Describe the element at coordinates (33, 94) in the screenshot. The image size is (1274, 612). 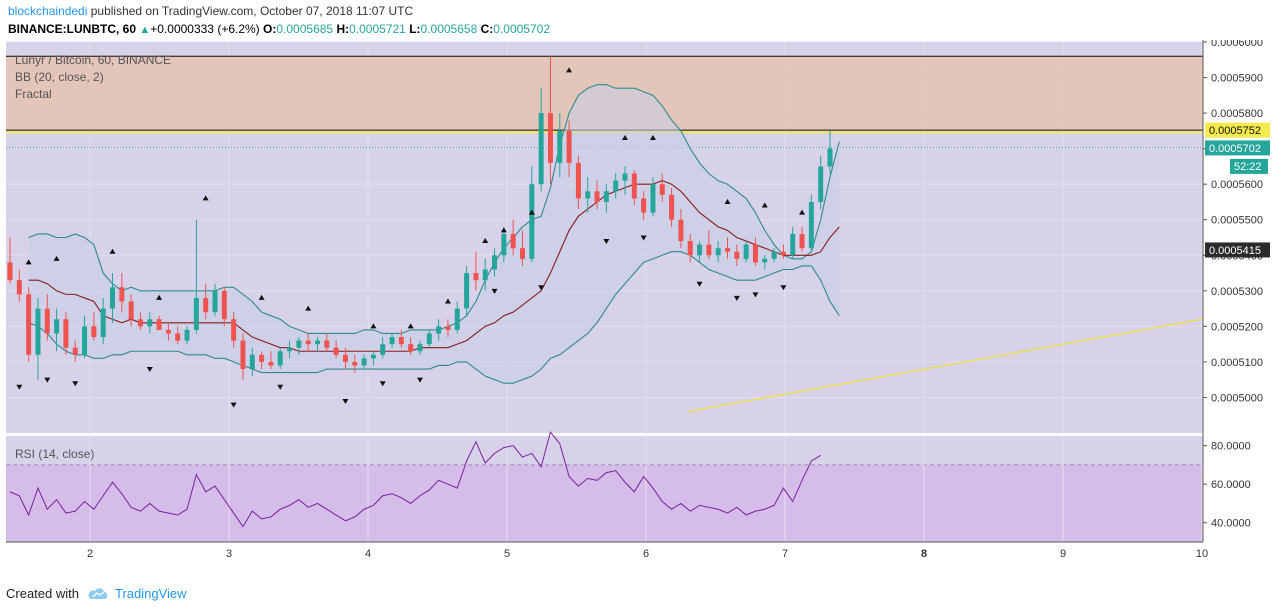
I see `fractal-legend: Fractal` at that location.